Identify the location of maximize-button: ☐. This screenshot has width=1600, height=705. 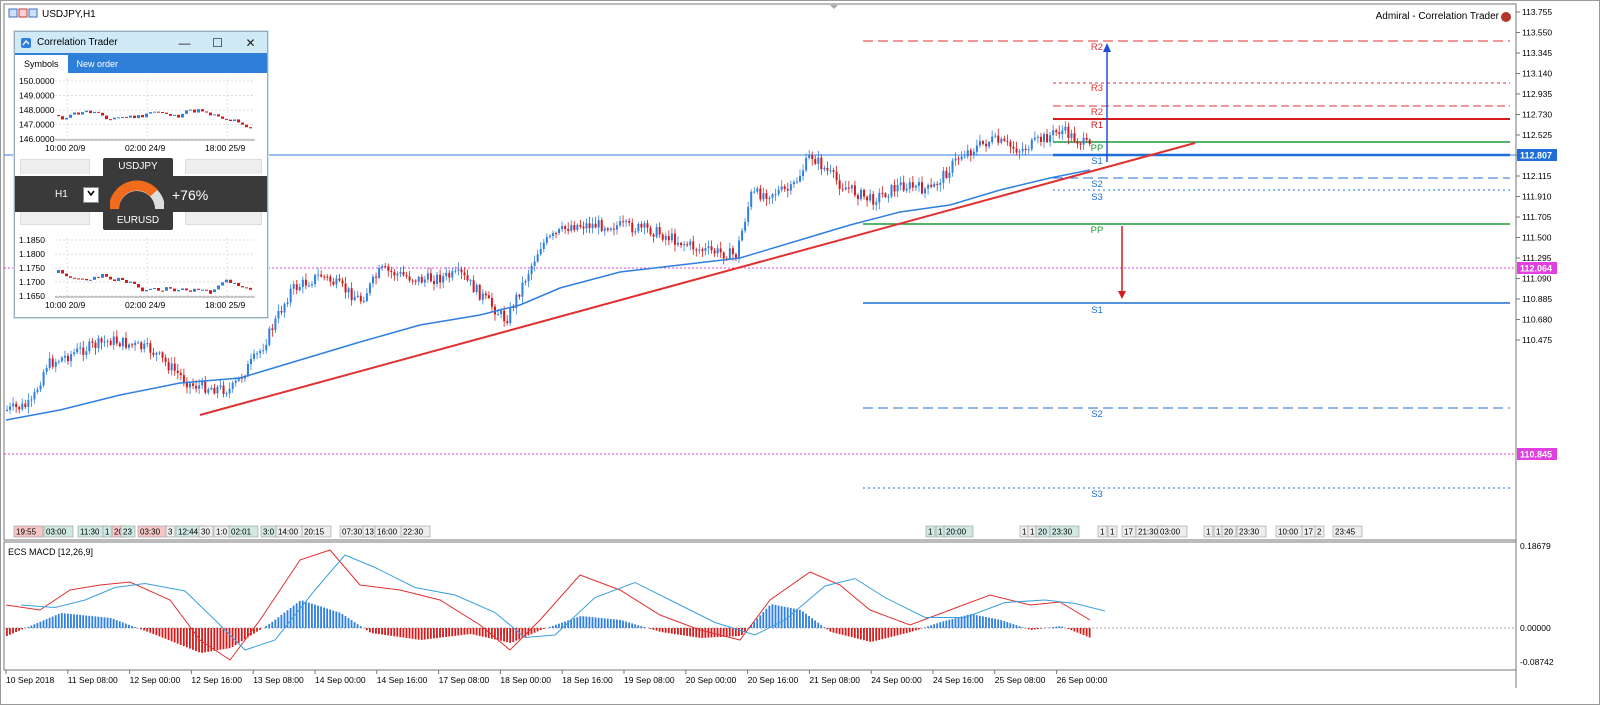
(217, 42).